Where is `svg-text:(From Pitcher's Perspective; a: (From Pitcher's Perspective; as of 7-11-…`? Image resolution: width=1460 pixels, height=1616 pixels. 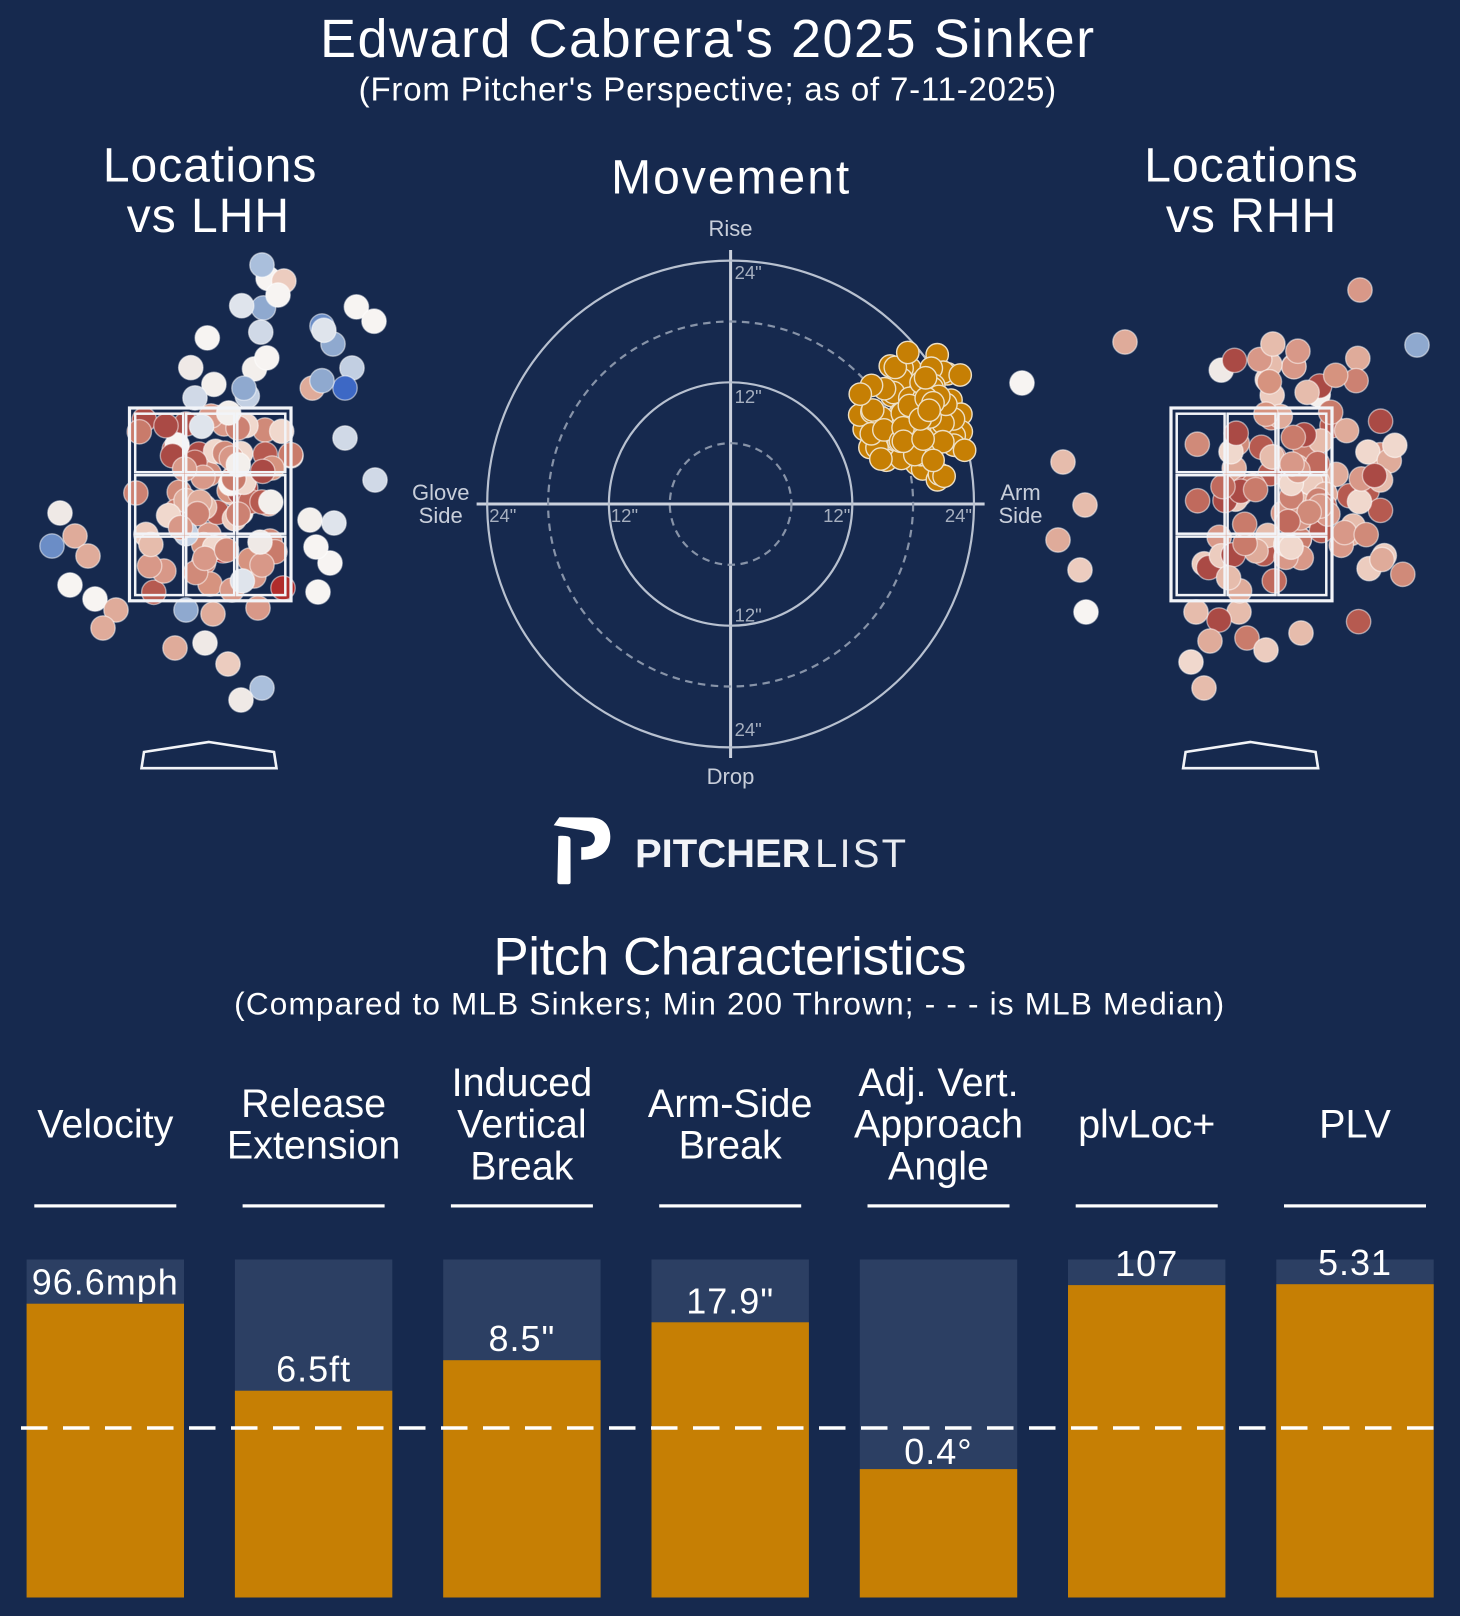 svg-text:(From Pitcher's Perspective; a: (From Pitcher's Perspective; as of 7-11-… is located at coordinates (708, 89).